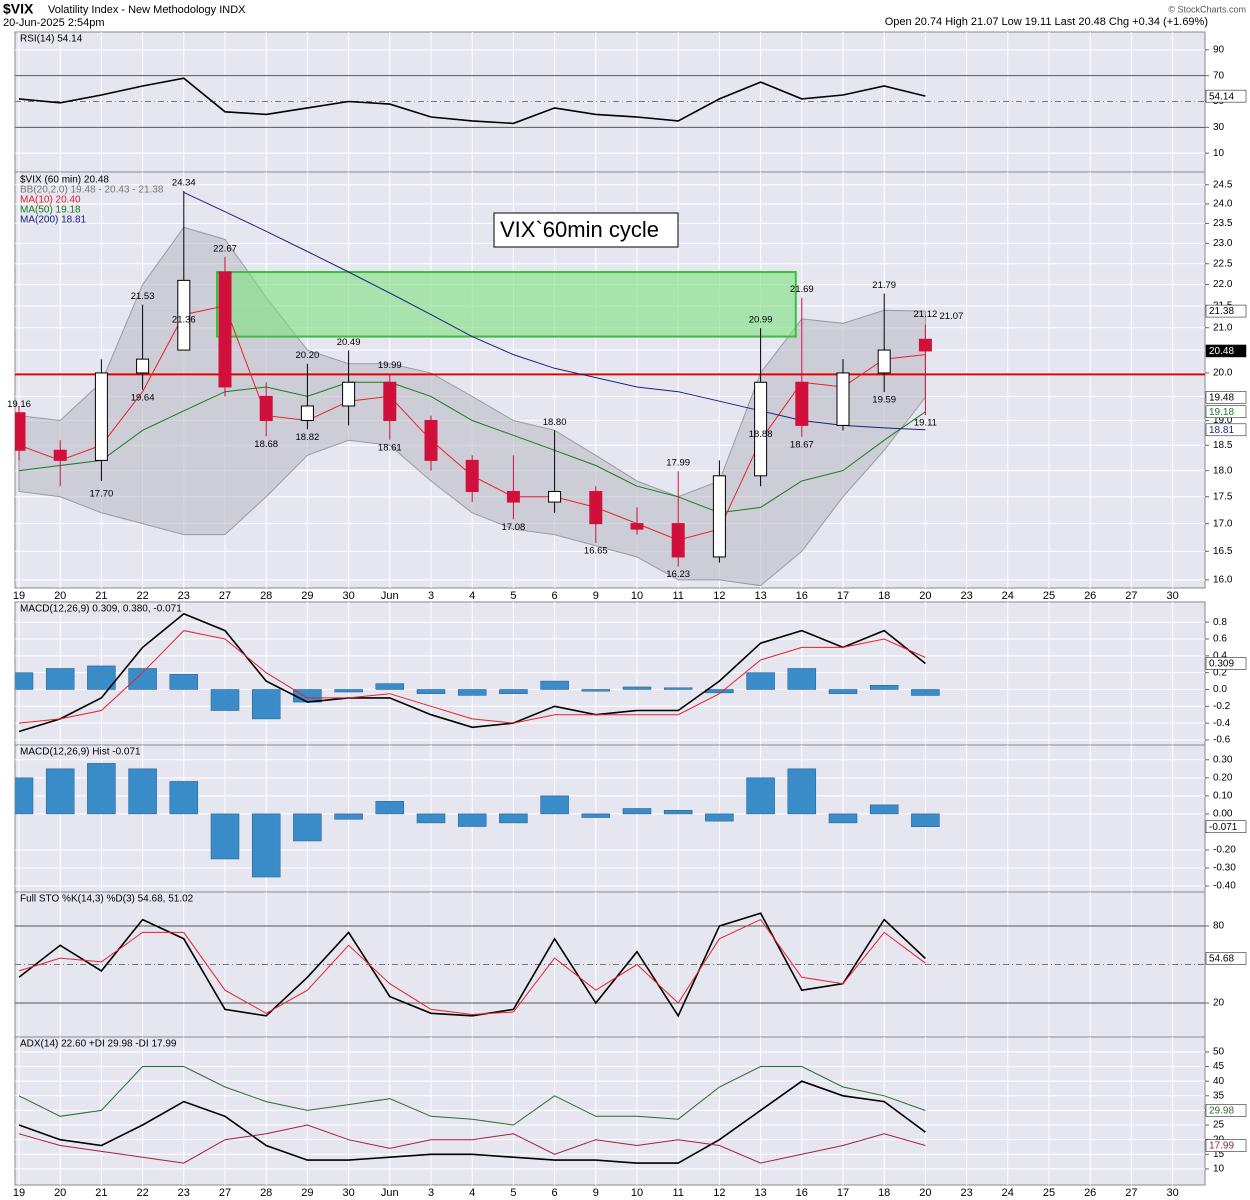 This screenshot has height=1200, width=1250. Describe the element at coordinates (1223, 445) in the screenshot. I see `y-tick-label: 18.5` at that location.